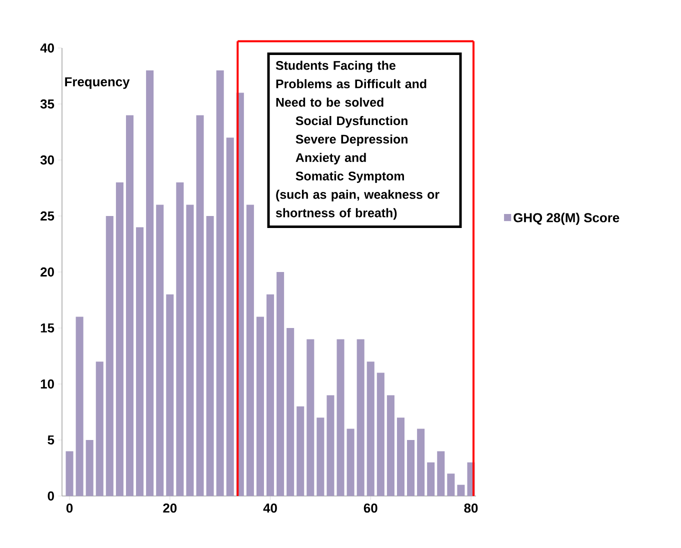 This screenshot has height=548, width=681. What do you see at coordinates (47, 272) in the screenshot?
I see `y-tick-label: 20` at bounding box center [47, 272].